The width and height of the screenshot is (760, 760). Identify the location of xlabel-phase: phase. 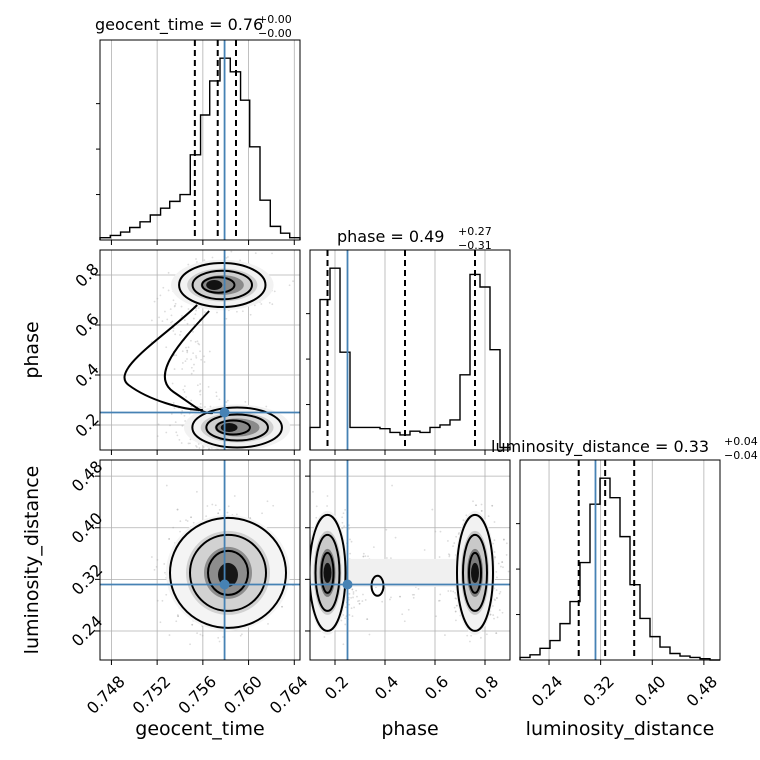
(409, 729).